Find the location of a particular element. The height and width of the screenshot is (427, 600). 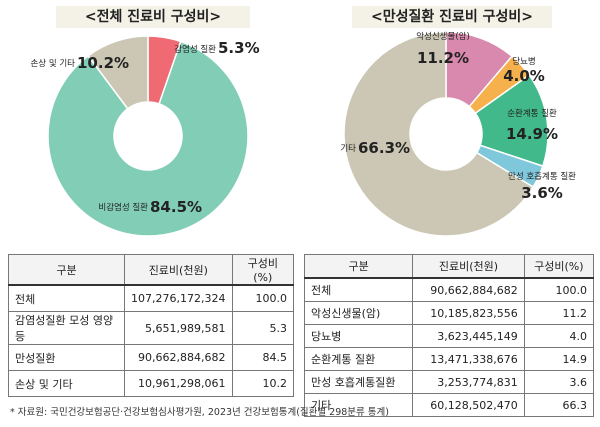

table-row: 전체 90,662,884,682 100.0 is located at coordinates (449, 289).